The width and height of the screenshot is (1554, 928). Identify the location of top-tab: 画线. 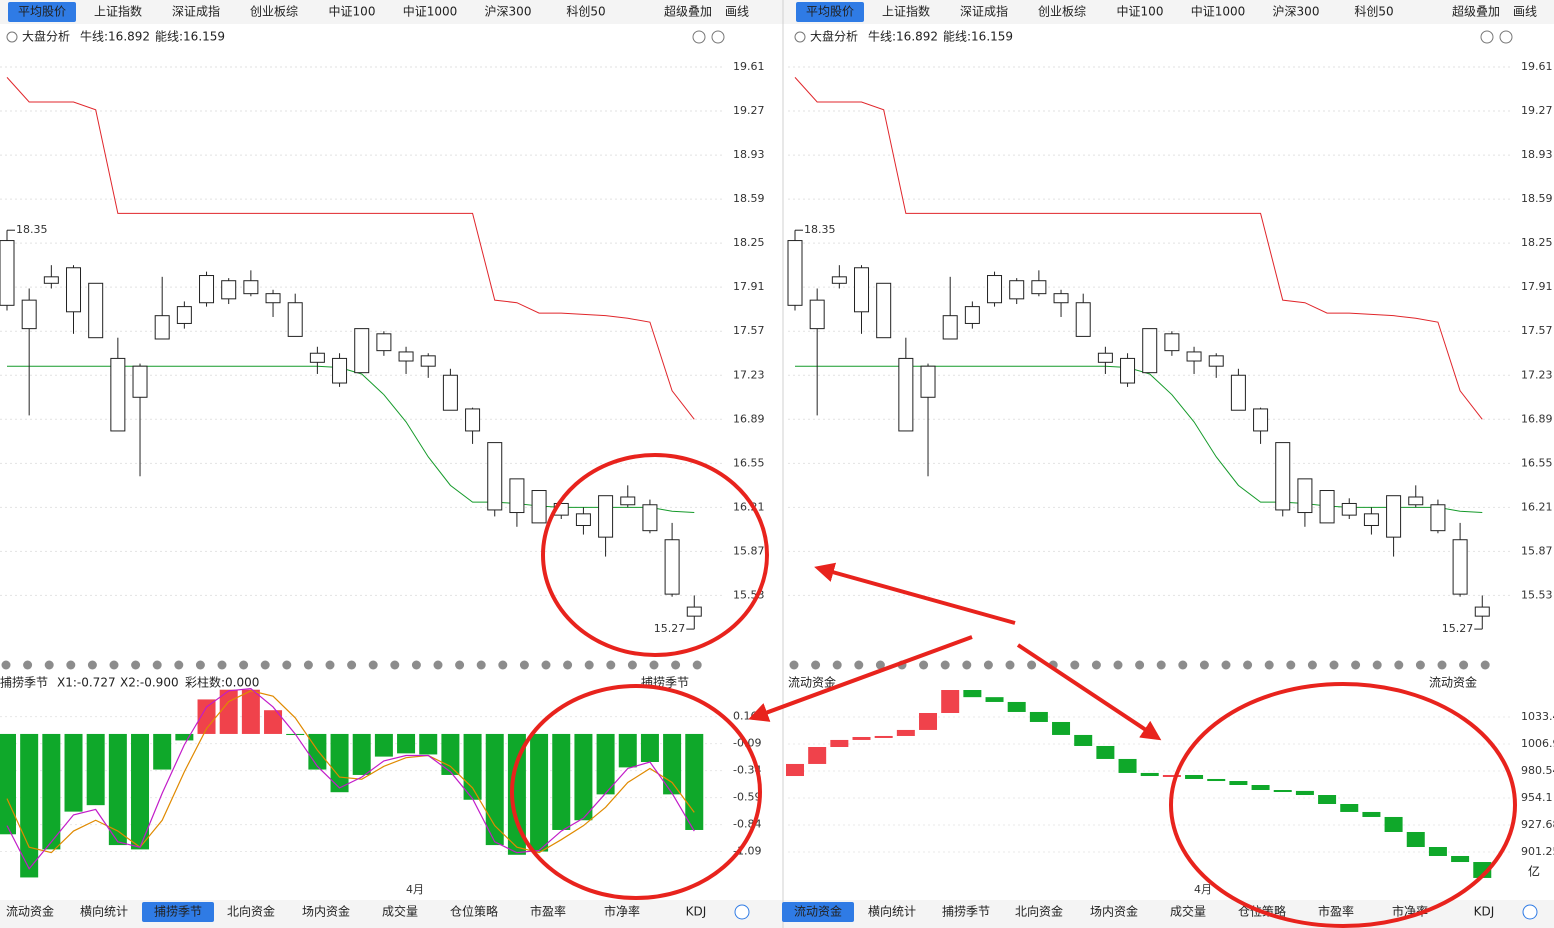
(737, 12).